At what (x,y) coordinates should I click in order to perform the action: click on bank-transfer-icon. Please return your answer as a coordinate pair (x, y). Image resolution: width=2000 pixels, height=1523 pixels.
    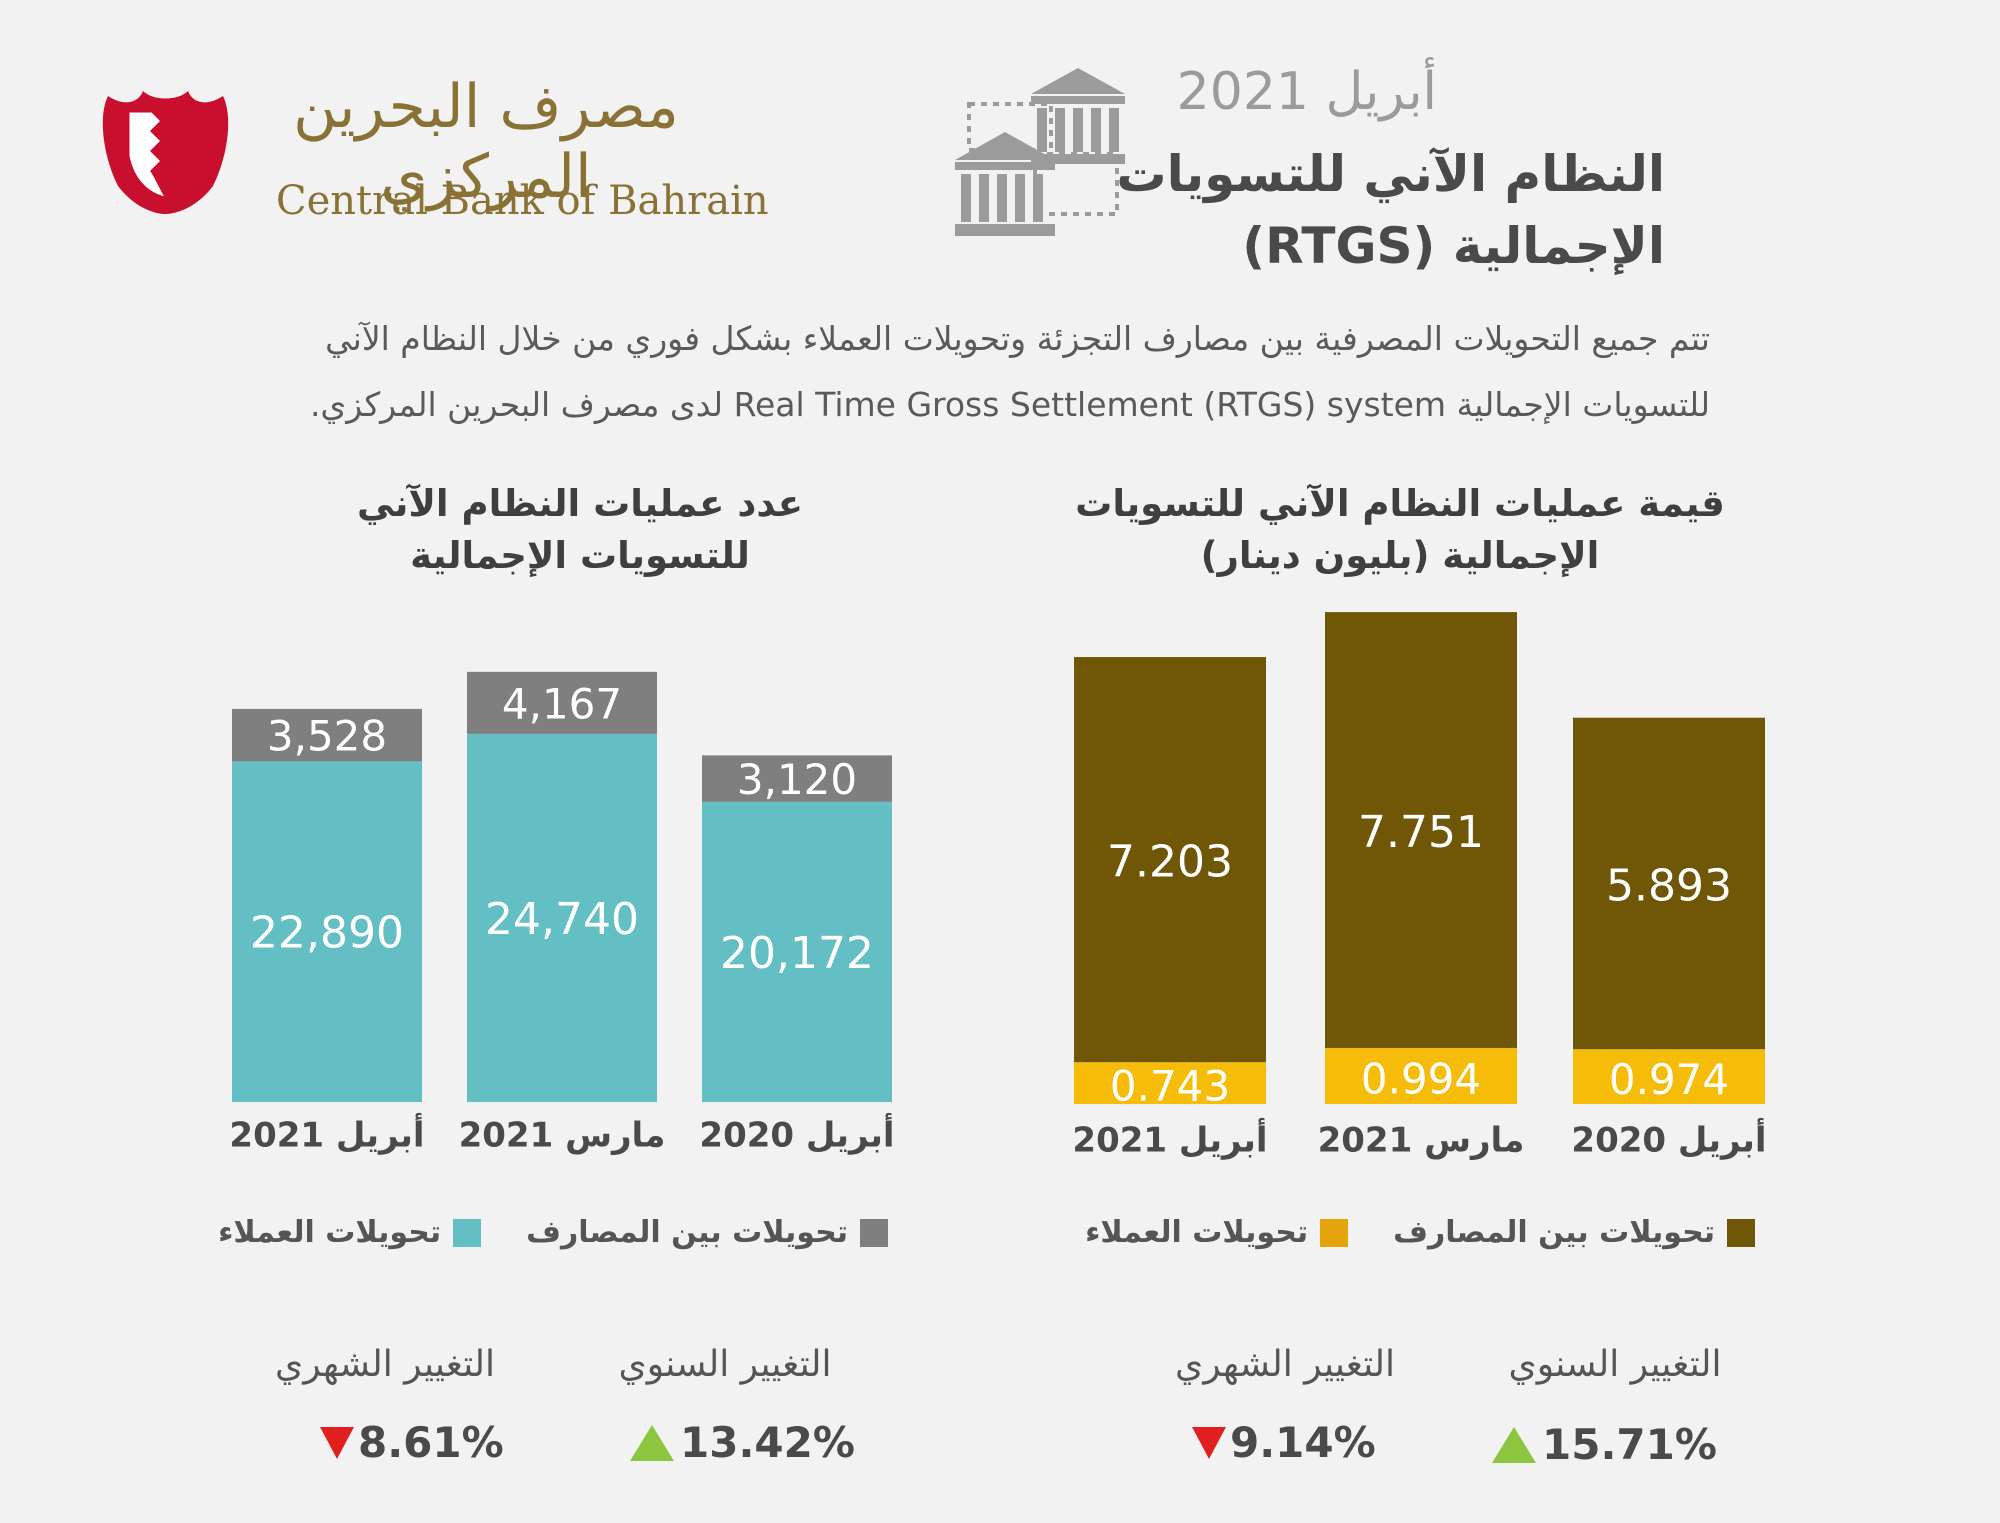
    Looking at the image, I should click on (1040, 152).